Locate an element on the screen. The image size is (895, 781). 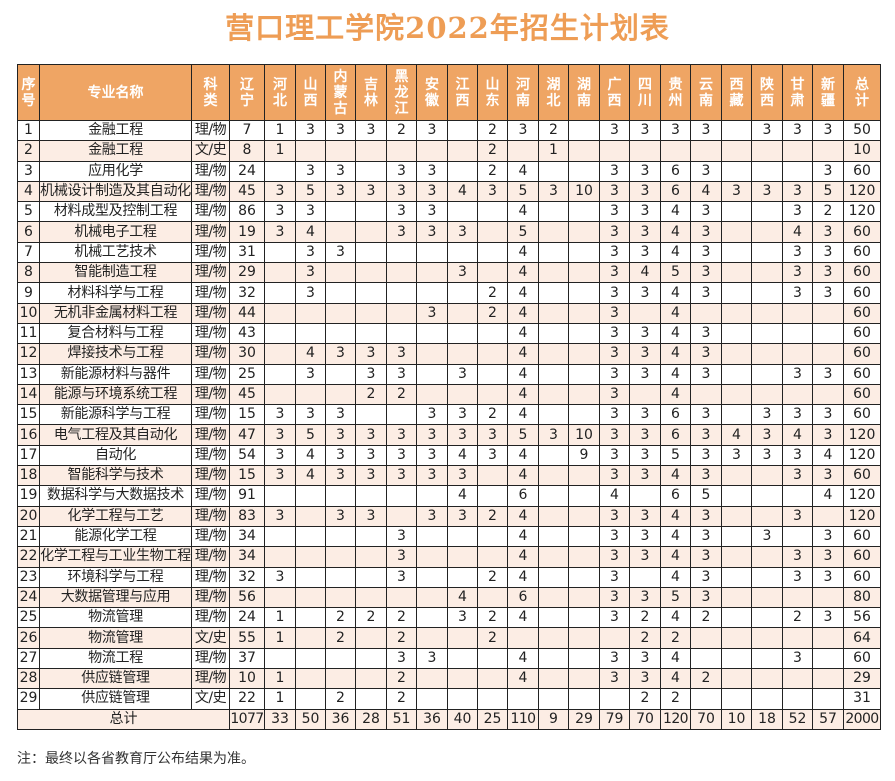
quota-cell: 19 is located at coordinates (247, 232).